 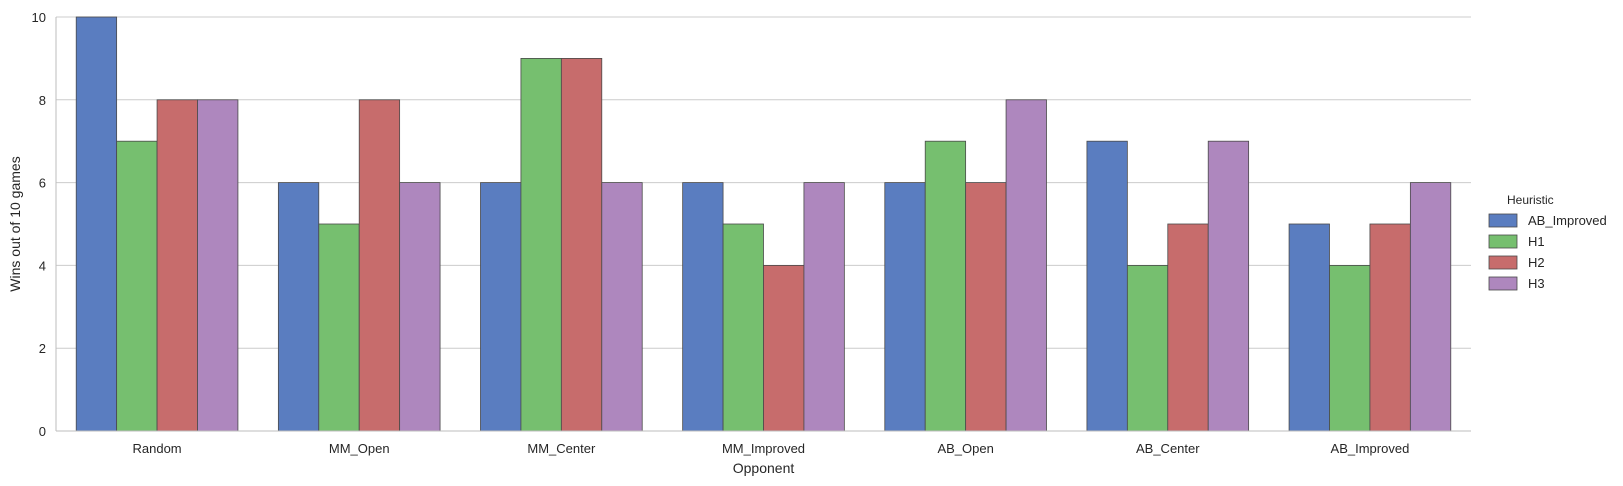 What do you see at coordinates (1530, 200) in the screenshot?
I see `legend-title: Heuristic` at bounding box center [1530, 200].